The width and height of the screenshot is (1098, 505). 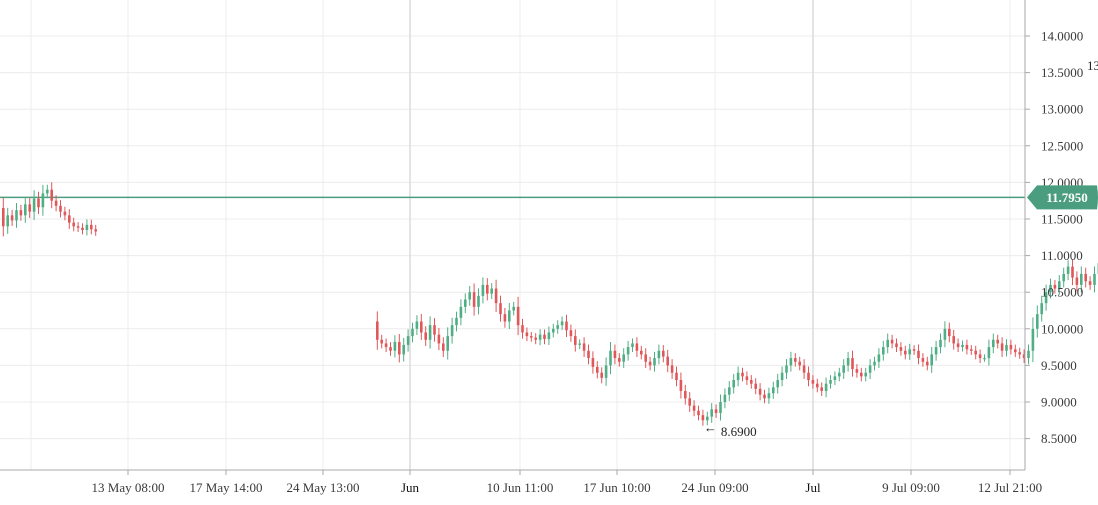 I want to click on x-tick-label: 24 May 13:00, so click(x=323, y=487).